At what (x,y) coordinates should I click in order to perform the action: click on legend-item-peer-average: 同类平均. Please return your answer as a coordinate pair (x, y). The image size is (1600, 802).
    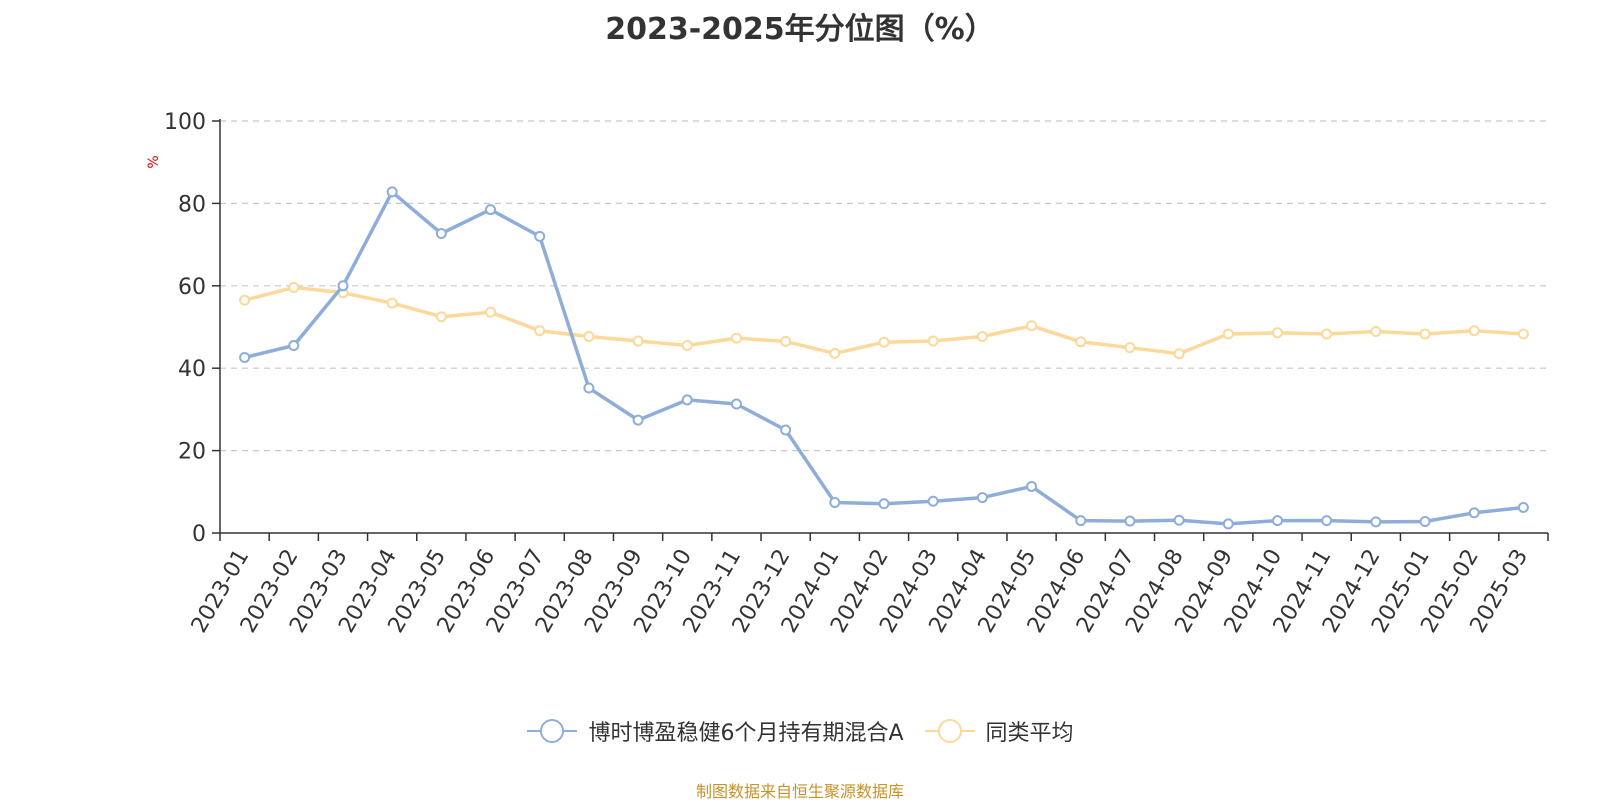
    Looking at the image, I should click on (999, 731).